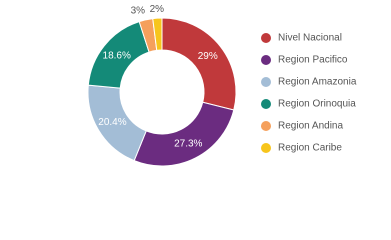 The width and height of the screenshot is (391, 240). I want to click on slice-label: 3%, so click(138, 11).